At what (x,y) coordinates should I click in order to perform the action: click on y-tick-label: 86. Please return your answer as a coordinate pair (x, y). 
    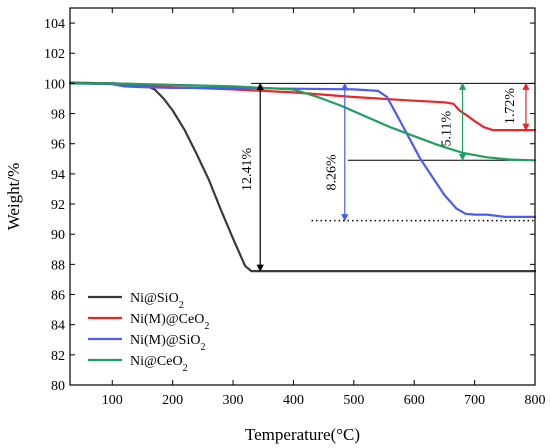
    Looking at the image, I should click on (58, 296).